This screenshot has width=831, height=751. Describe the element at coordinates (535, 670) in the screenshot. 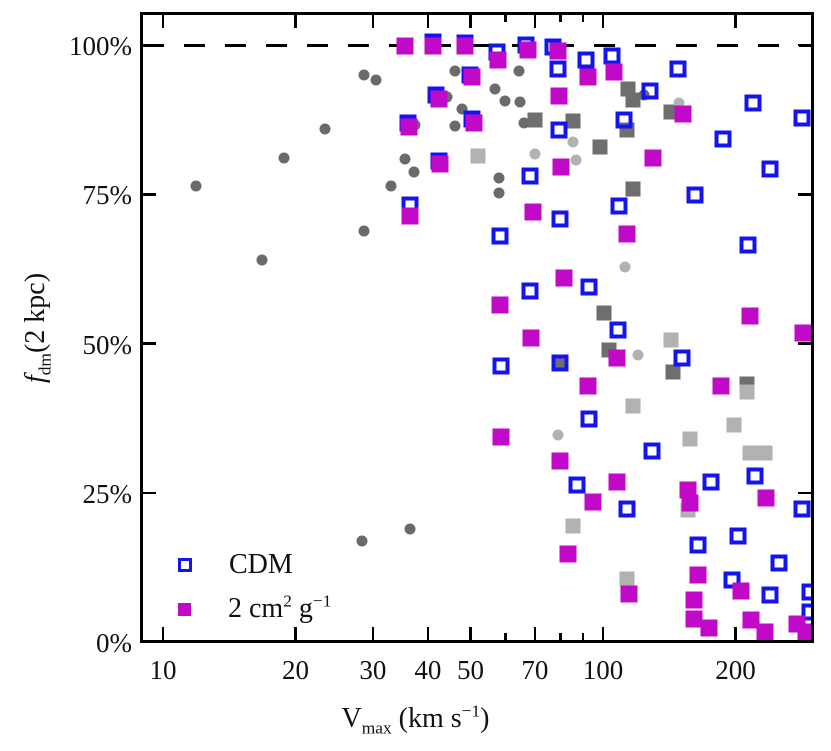

I see `x-tick-label: 70` at that location.